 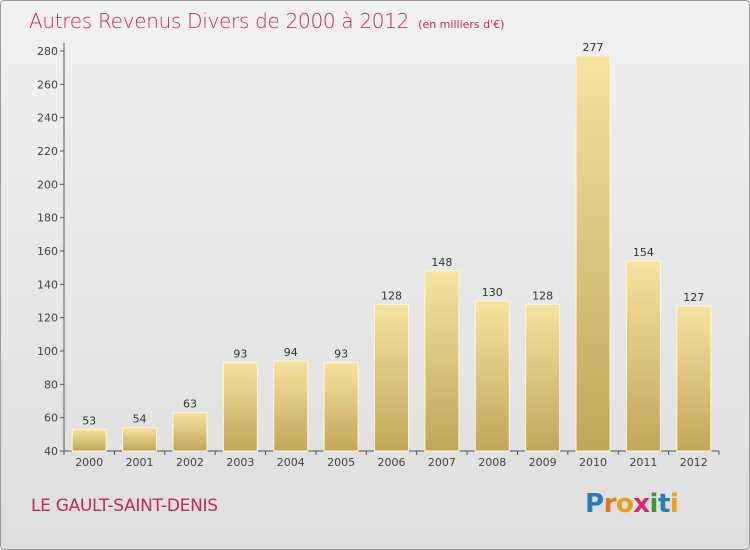 What do you see at coordinates (47, 284) in the screenshot?
I see `y-tick-label: 140` at bounding box center [47, 284].